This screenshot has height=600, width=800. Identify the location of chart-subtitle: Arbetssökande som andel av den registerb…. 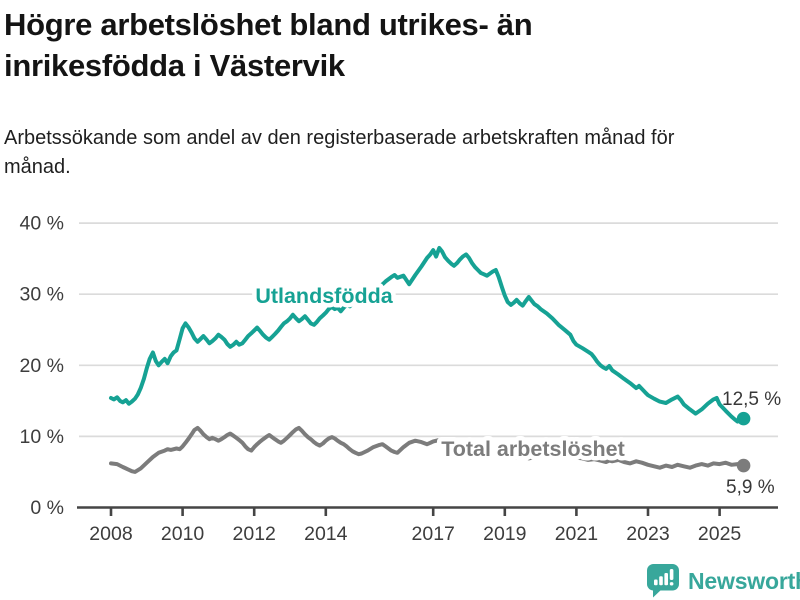
(339, 152).